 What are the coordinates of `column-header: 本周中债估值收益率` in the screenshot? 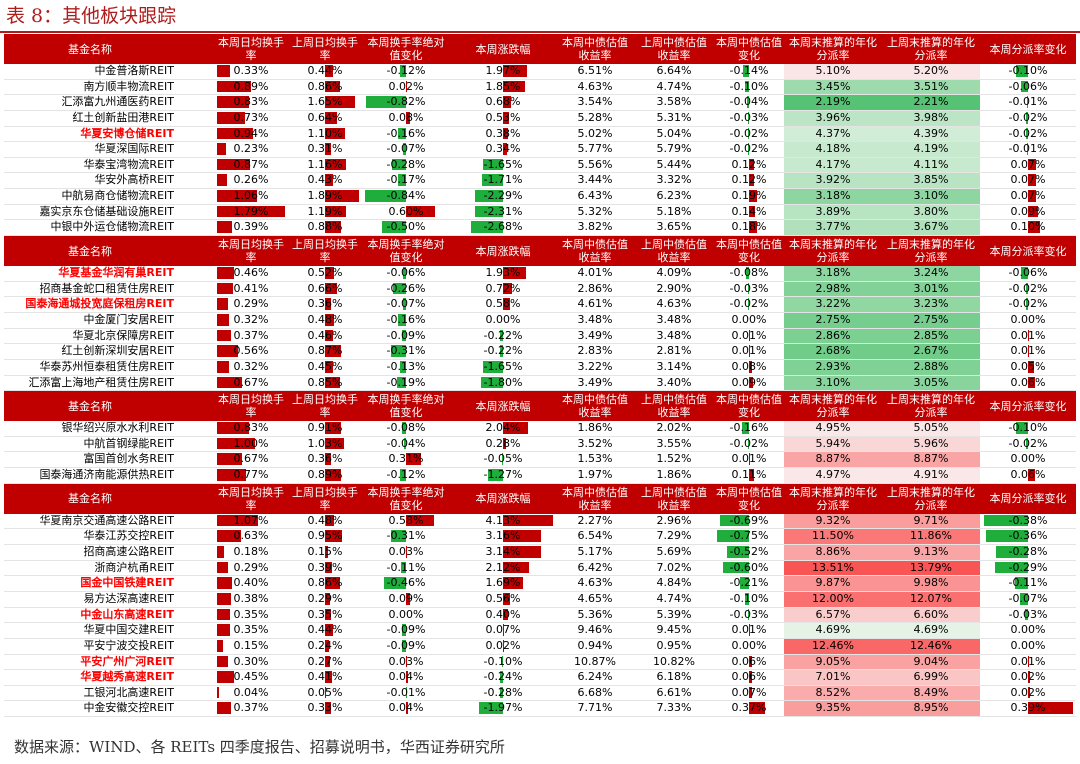 It's located at (595, 251).